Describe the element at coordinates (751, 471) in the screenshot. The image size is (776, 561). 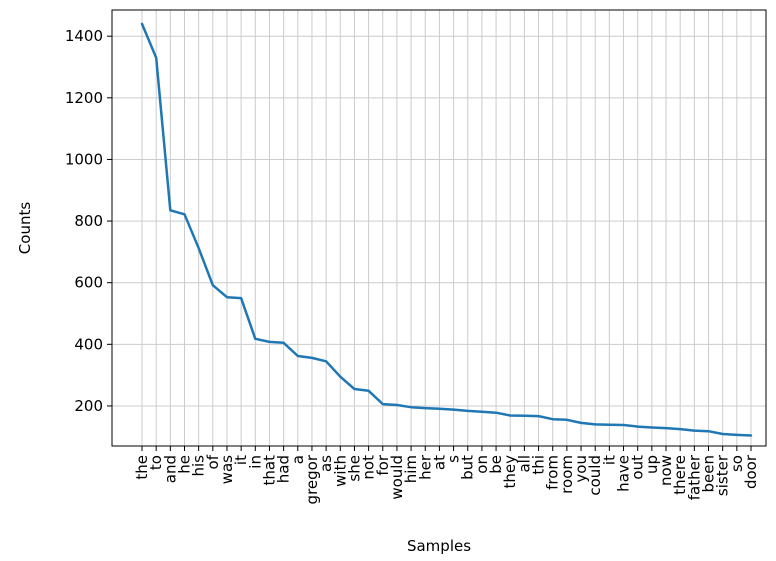
I see `x-tick-label: door` at that location.